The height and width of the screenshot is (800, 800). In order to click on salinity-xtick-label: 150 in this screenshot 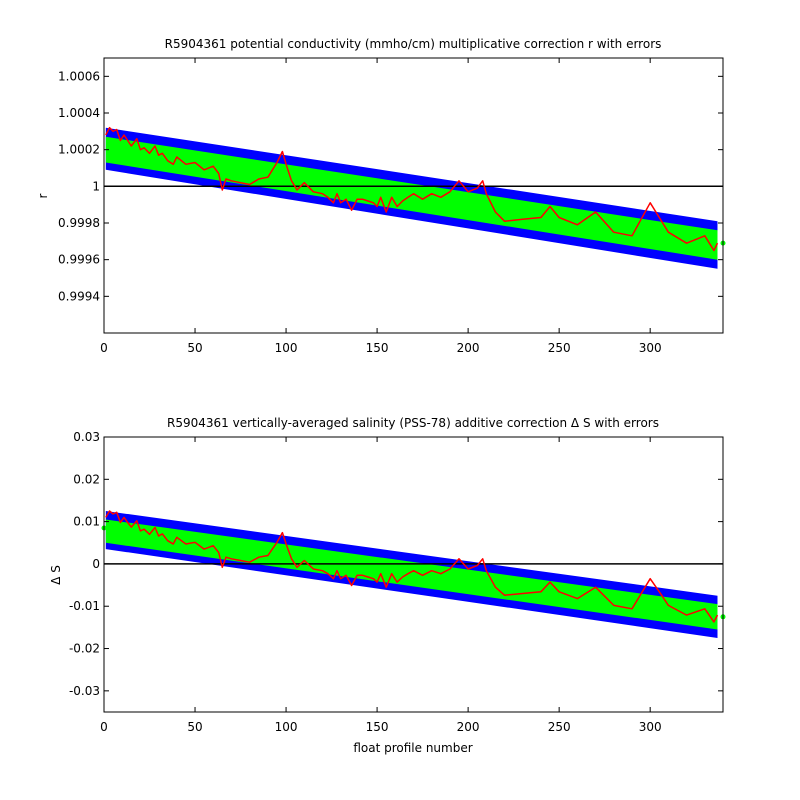, I will do `click(377, 727)`.